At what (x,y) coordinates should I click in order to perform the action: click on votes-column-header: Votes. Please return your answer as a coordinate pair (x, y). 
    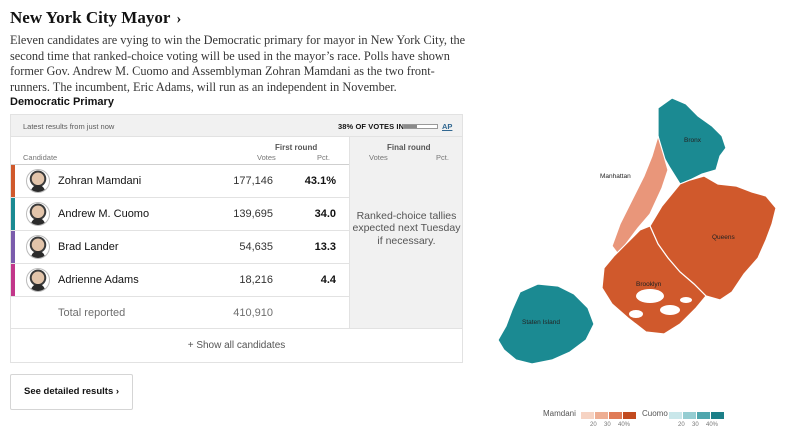
    Looking at the image, I should click on (266, 157).